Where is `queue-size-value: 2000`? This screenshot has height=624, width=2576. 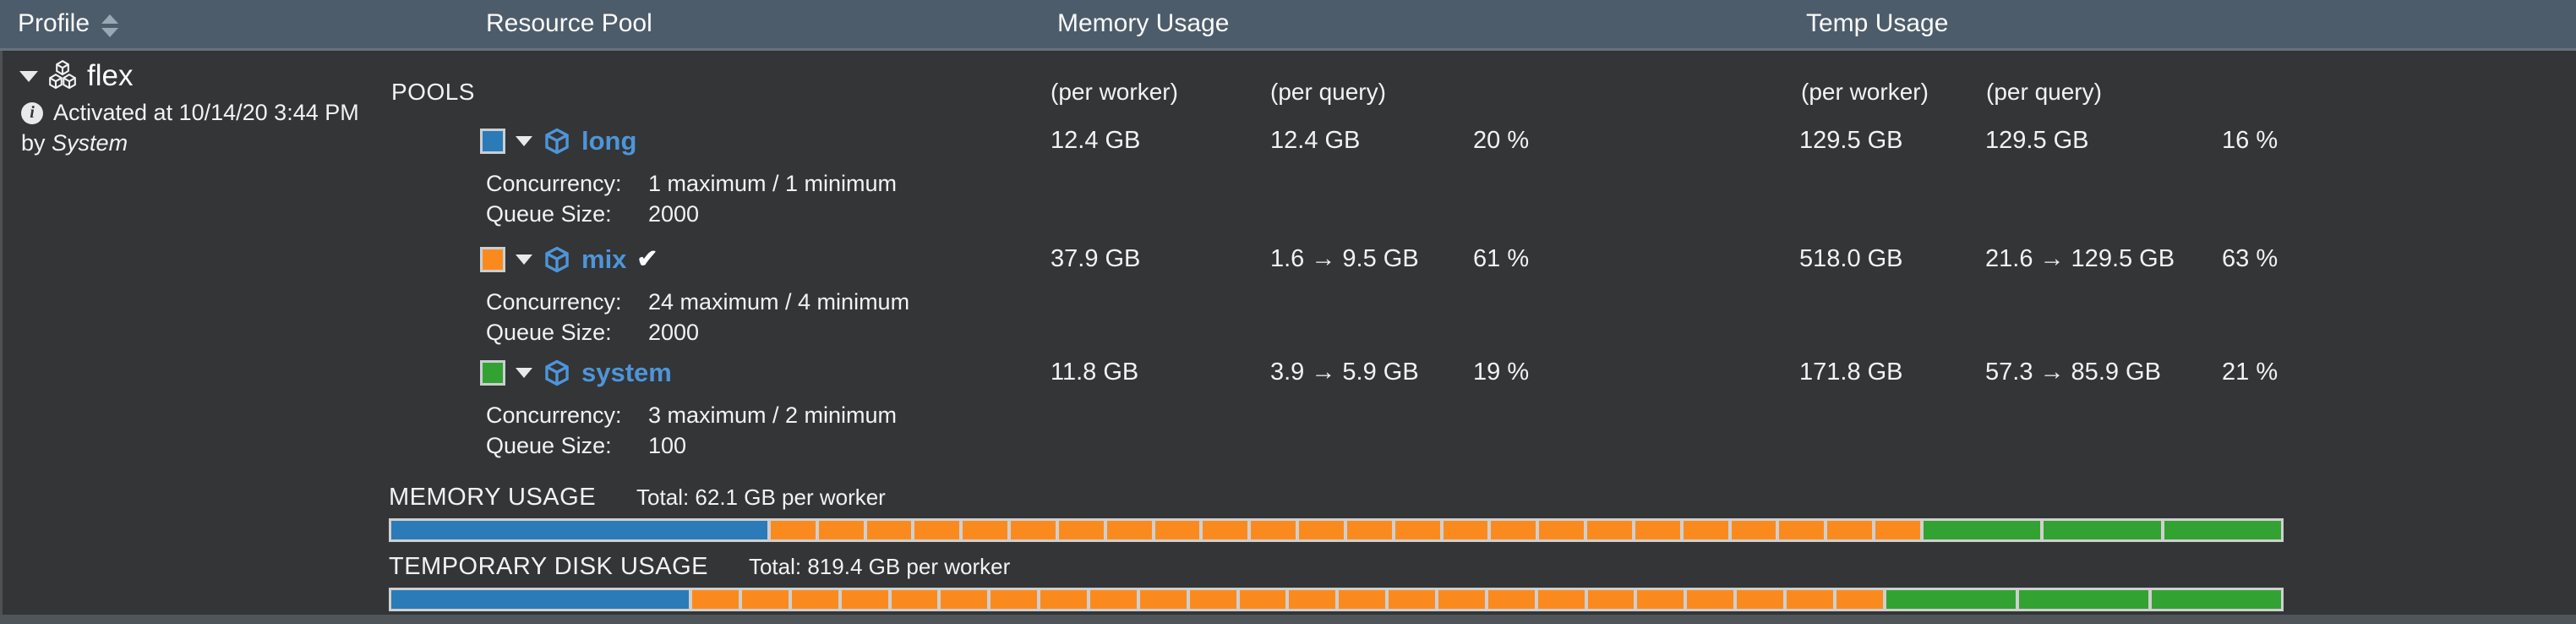
queue-size-value: 2000 is located at coordinates (674, 214).